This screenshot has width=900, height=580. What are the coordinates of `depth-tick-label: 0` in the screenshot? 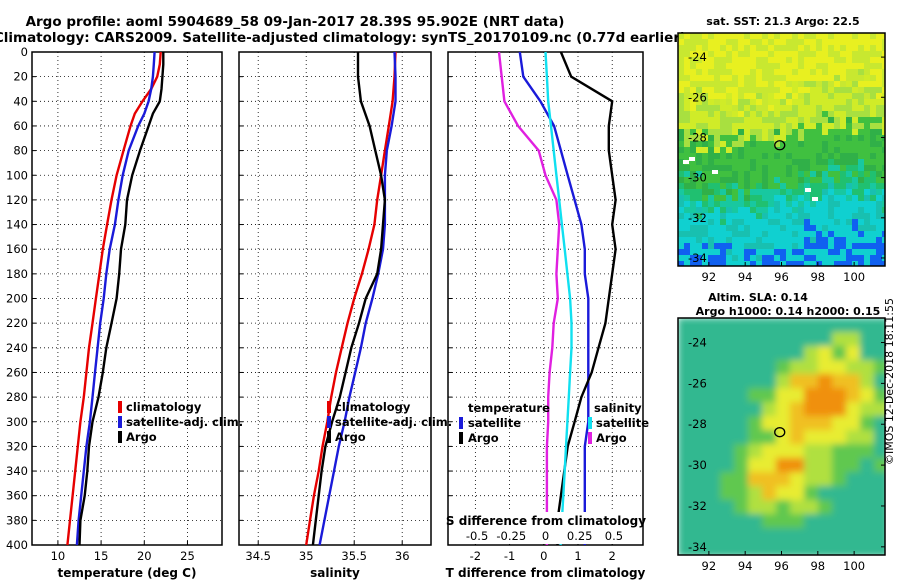 It's located at (24, 52).